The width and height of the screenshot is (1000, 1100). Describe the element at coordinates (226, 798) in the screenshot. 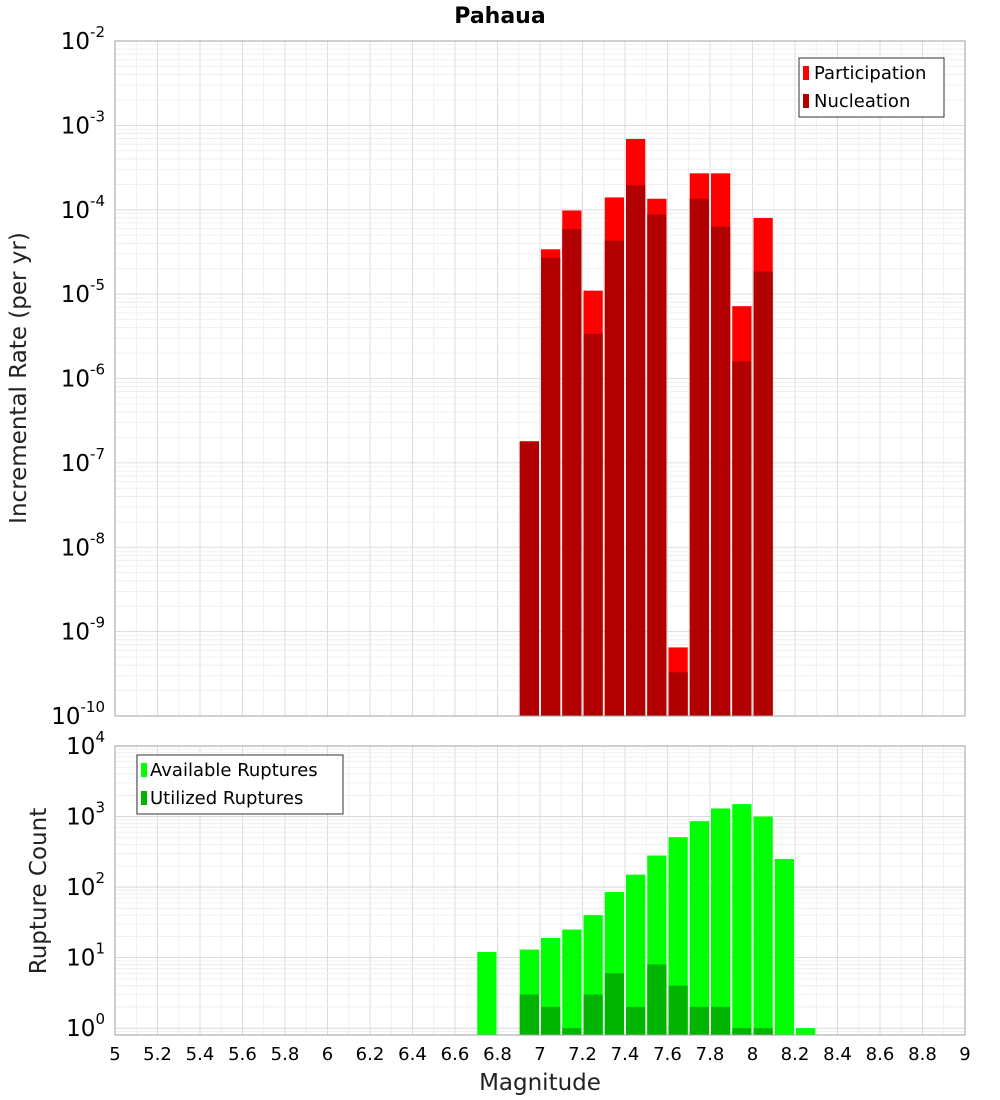

I see `legend-label-utilized: Utilized Ruptures` at that location.